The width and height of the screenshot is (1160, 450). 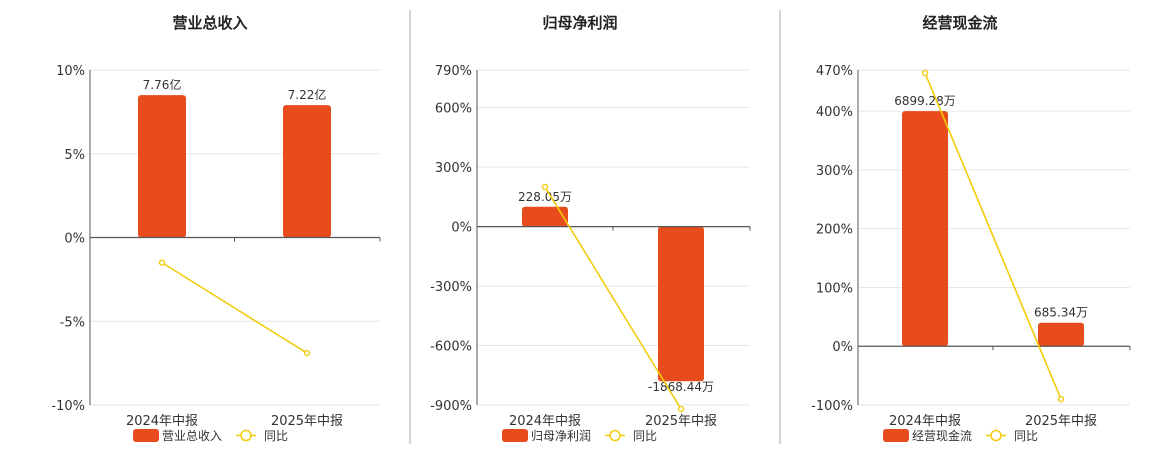 I want to click on y-tick-label: -10%, so click(x=68, y=406).